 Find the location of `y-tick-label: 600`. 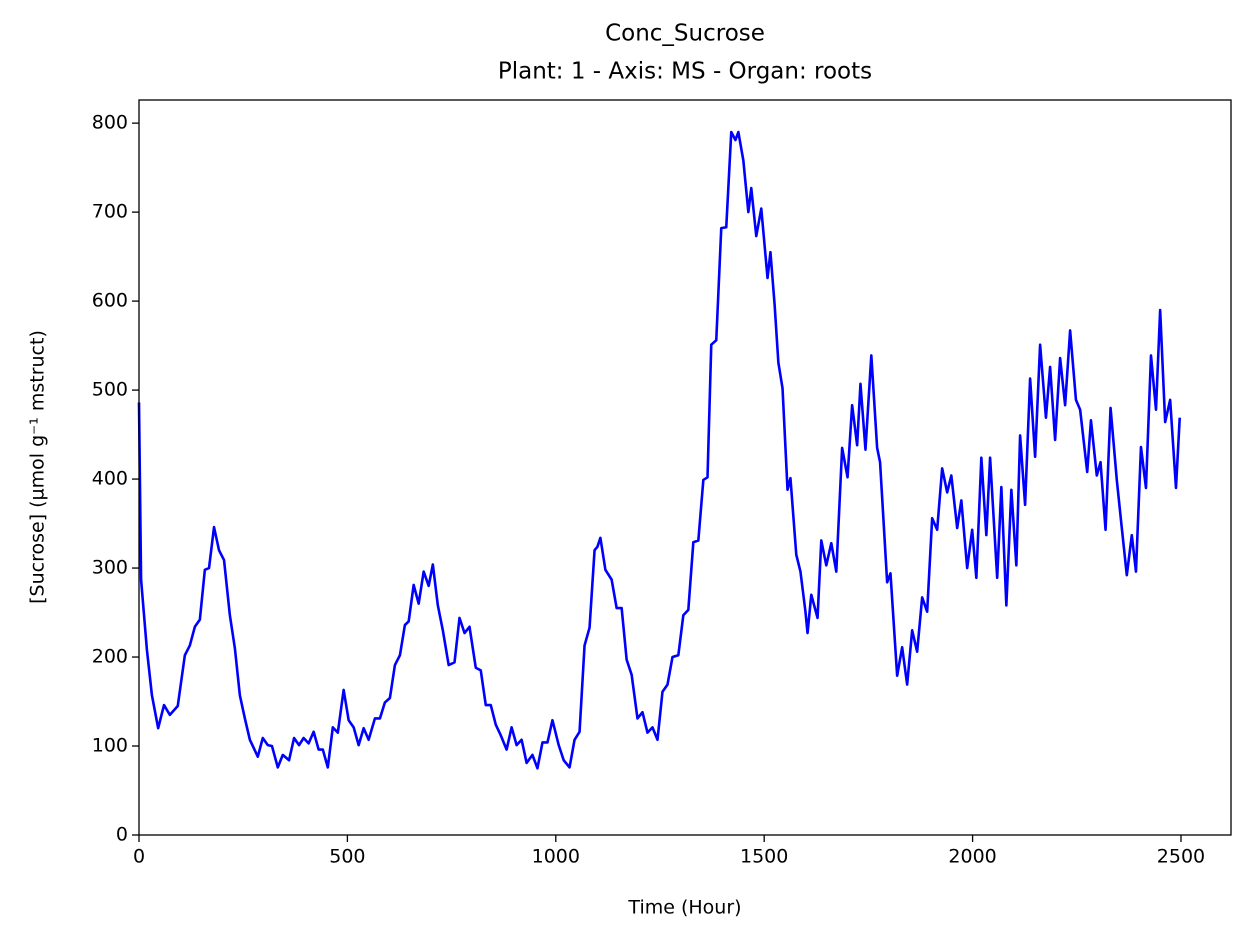

y-tick-label: 600 is located at coordinates (110, 301).